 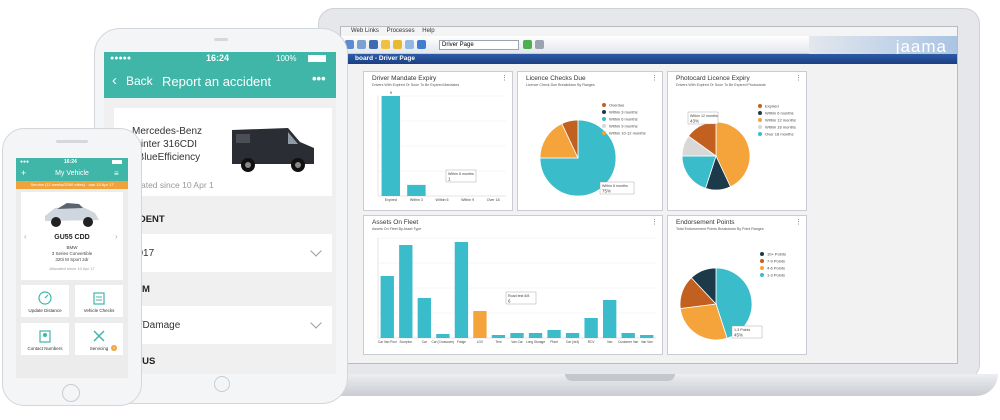 I want to click on incident-date-field: 03/2017, so click(x=223, y=253).